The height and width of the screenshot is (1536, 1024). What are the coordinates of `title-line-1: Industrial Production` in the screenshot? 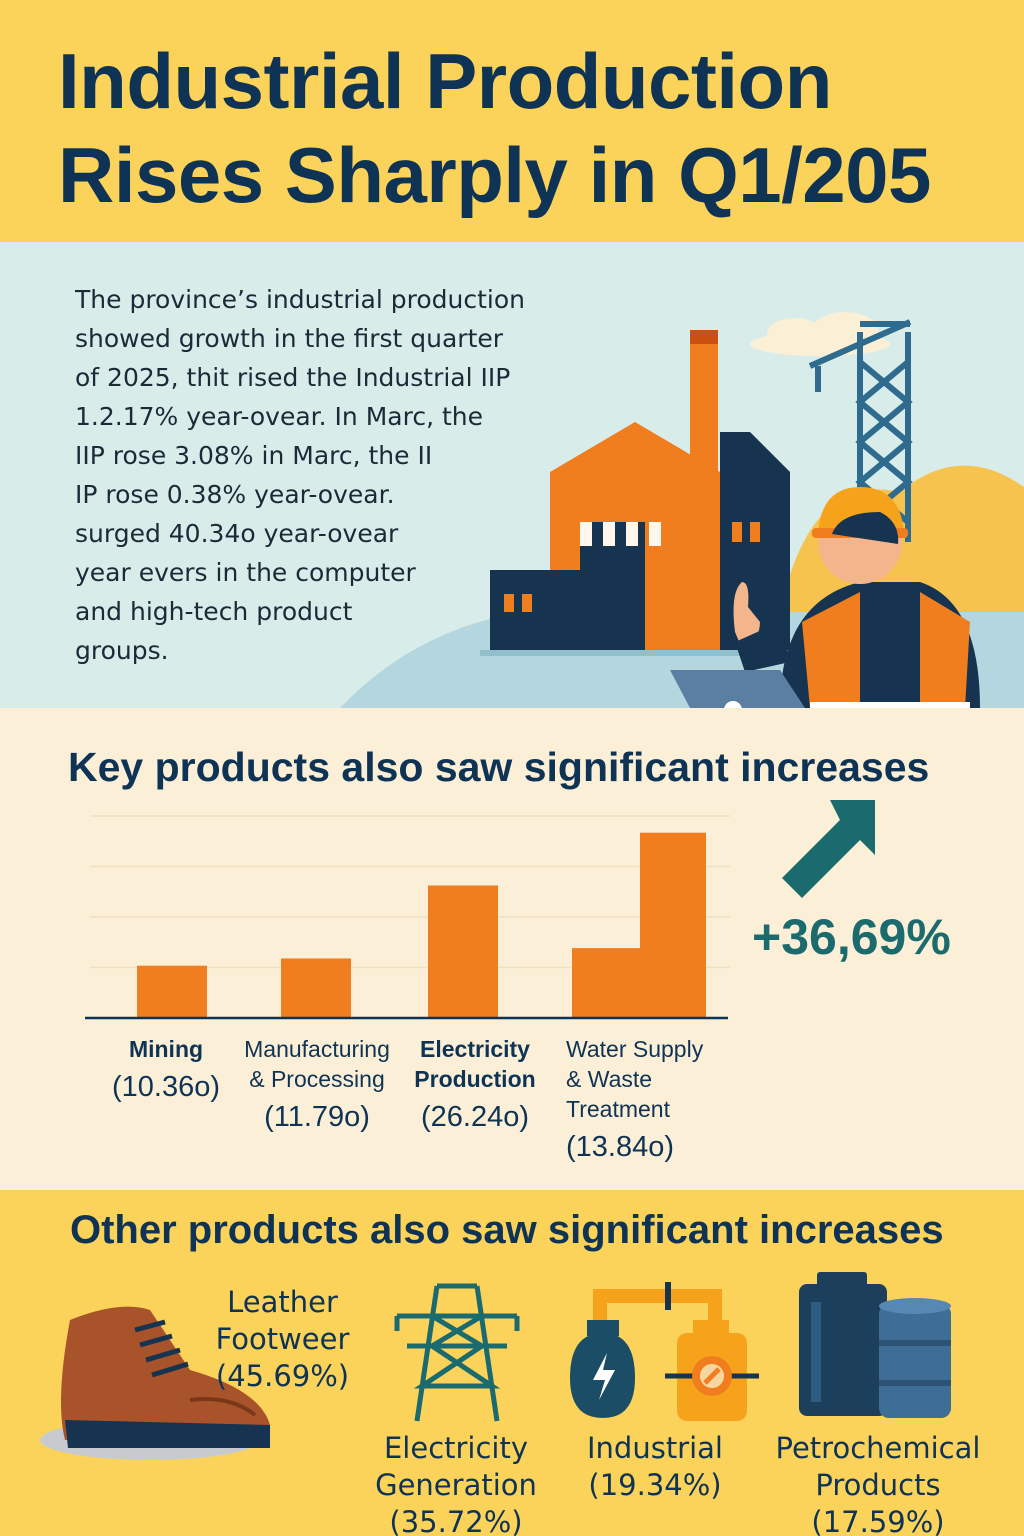 It's located at (445, 81).